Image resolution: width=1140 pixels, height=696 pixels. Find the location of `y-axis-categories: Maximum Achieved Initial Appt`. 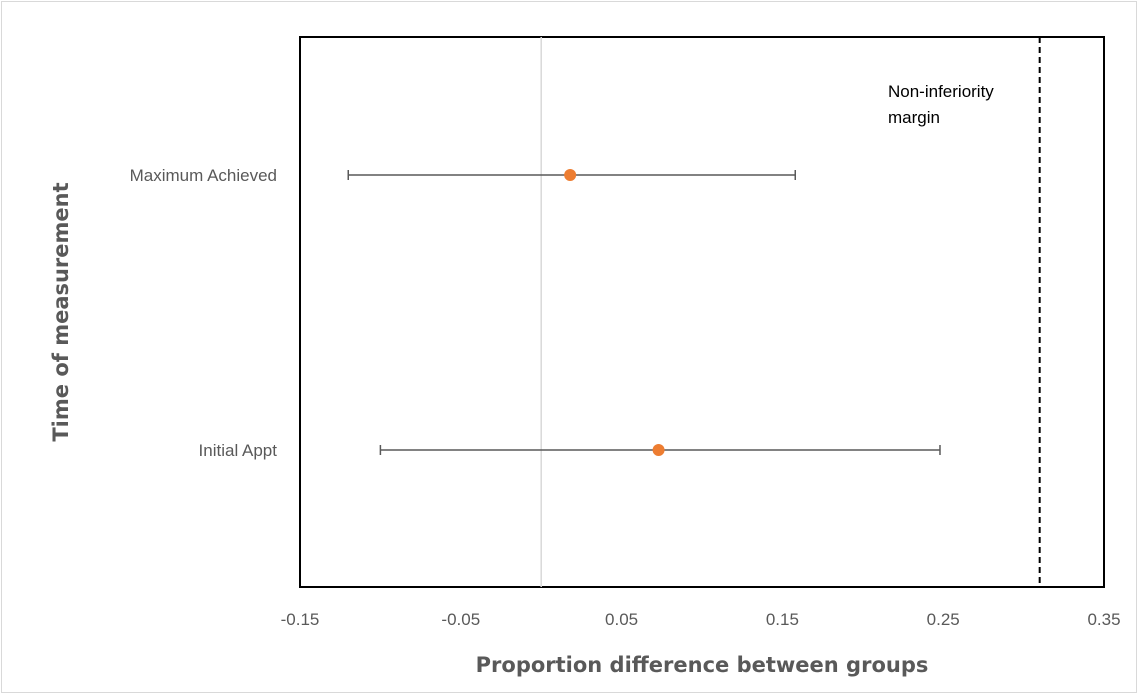

y-axis-categories: Maximum Achieved Initial Appt is located at coordinates (204, 313).